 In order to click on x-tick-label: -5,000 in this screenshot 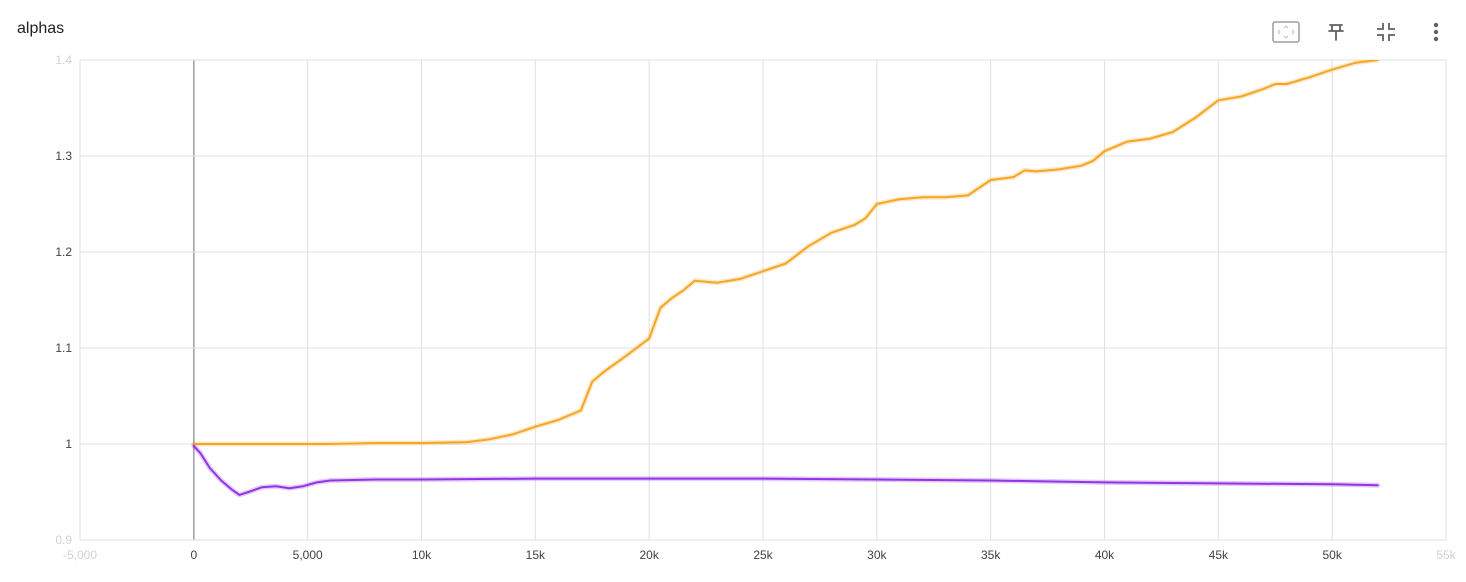, I will do `click(80, 555)`.